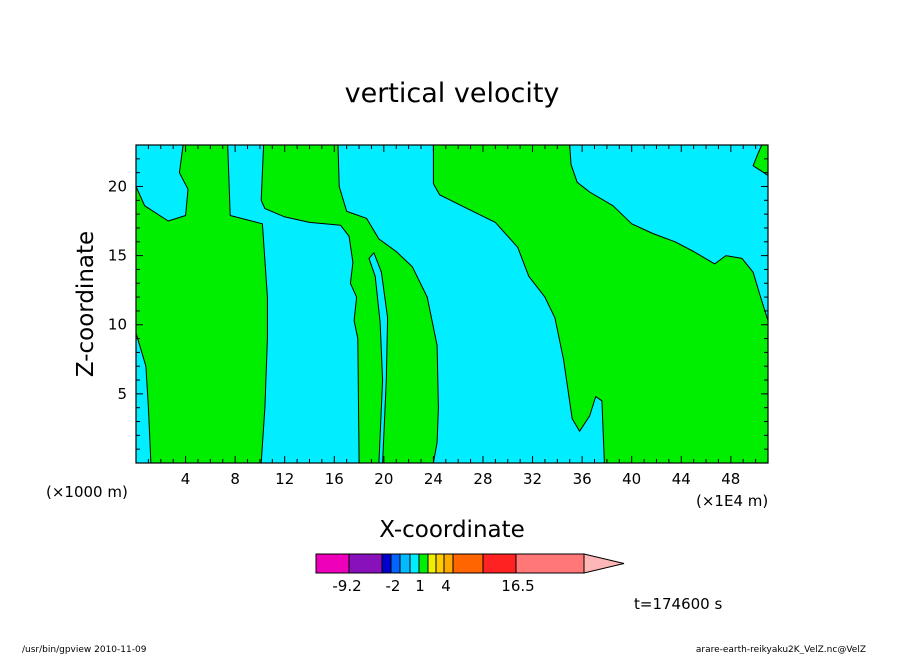 This screenshot has height=654, width=904. What do you see at coordinates (582, 479) in the screenshot?
I see `x-tick-label: 36` at bounding box center [582, 479].